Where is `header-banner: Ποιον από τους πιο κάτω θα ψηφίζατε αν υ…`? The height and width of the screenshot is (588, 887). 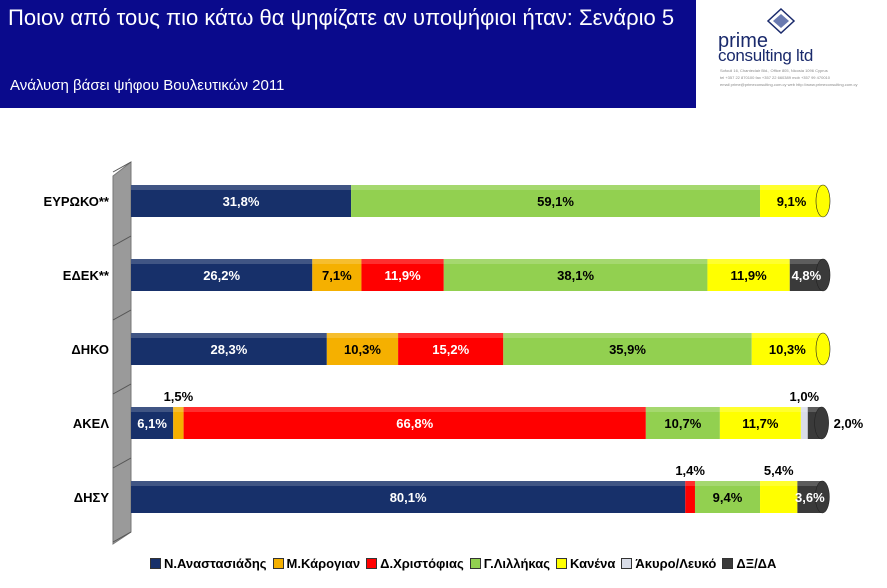
header-banner: Ποιον από τους πιο κάτω θα ψηφίζατε αν υ… is located at coordinates (348, 54).